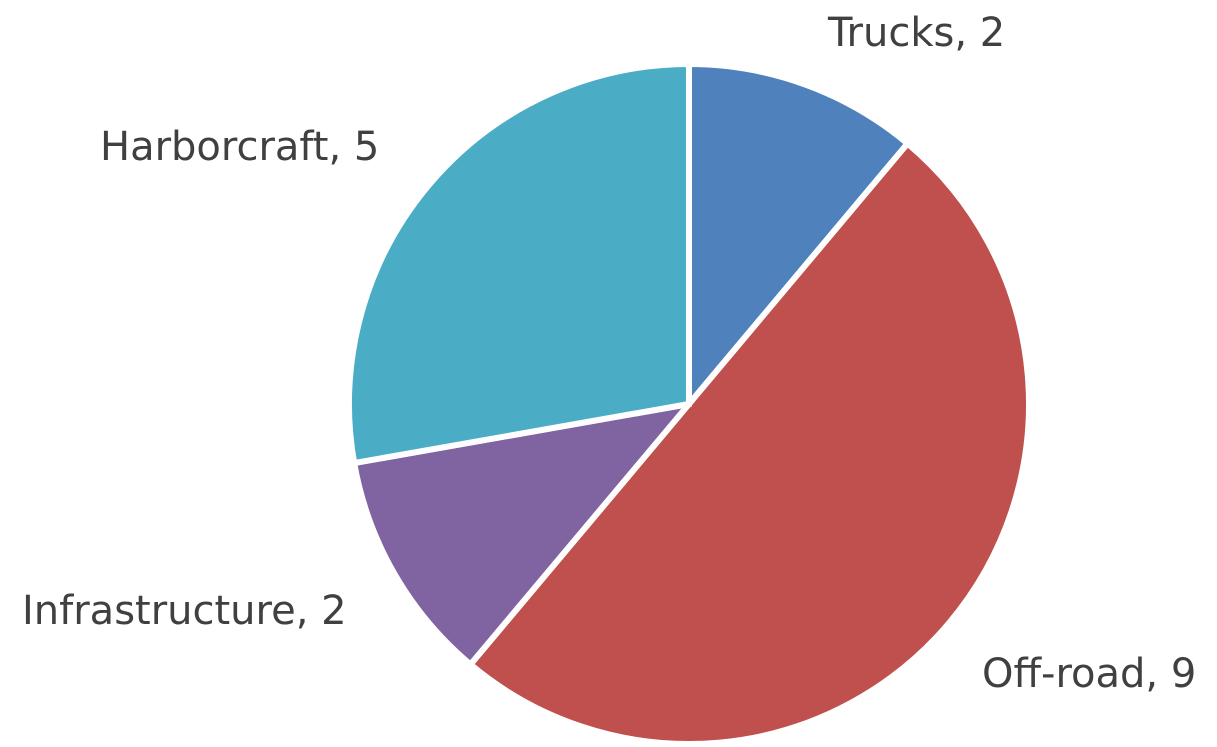 This screenshot has width=1217, height=747. I want to click on data-label-trucks: Trucks, 2, so click(916, 33).